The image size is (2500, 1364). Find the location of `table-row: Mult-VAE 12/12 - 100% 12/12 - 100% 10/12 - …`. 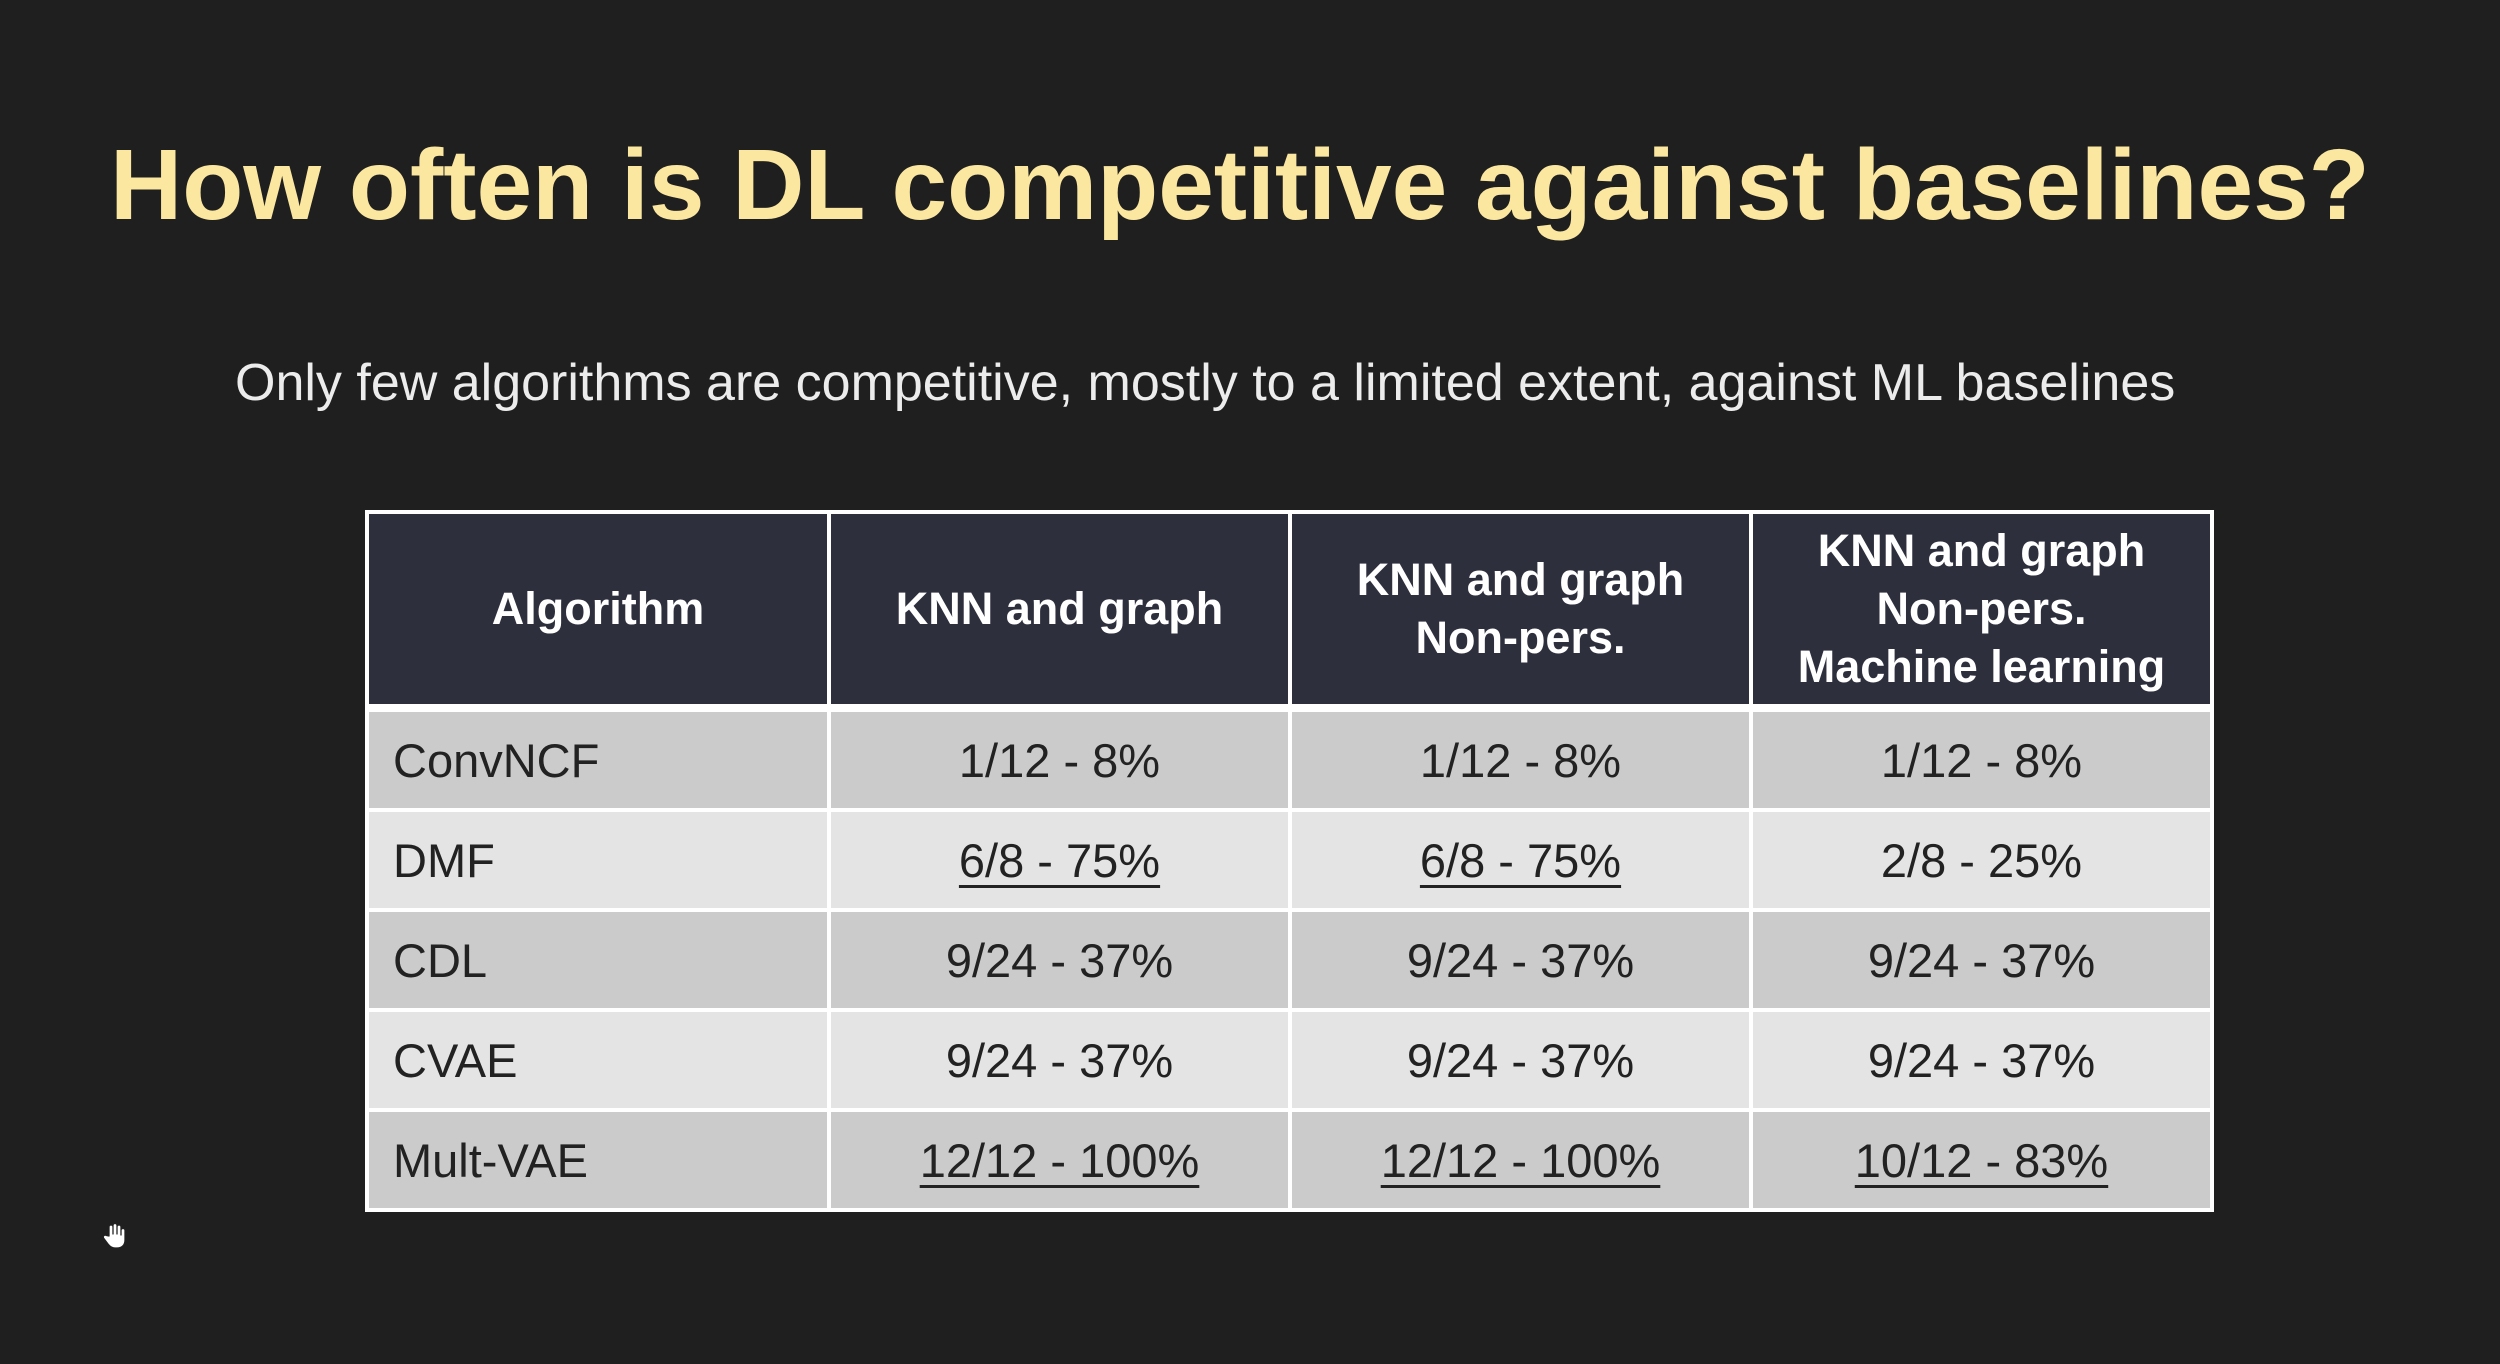

table-row: Mult-VAE 12/12 - 100% 12/12 - 100% 10/12 - … is located at coordinates (1289, 1160).